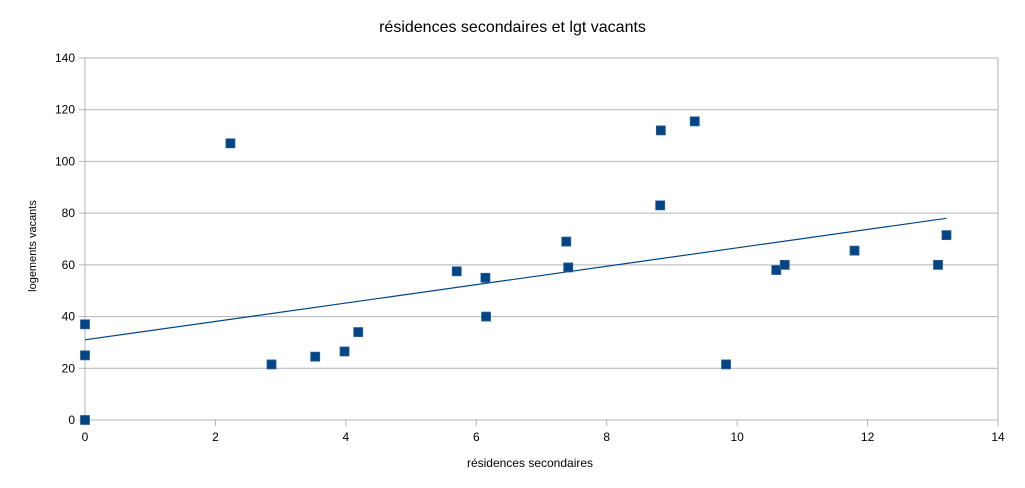 Image resolution: width=1025 pixels, height=488 pixels. What do you see at coordinates (215, 437) in the screenshot?
I see `x-tick-label: 2` at bounding box center [215, 437].